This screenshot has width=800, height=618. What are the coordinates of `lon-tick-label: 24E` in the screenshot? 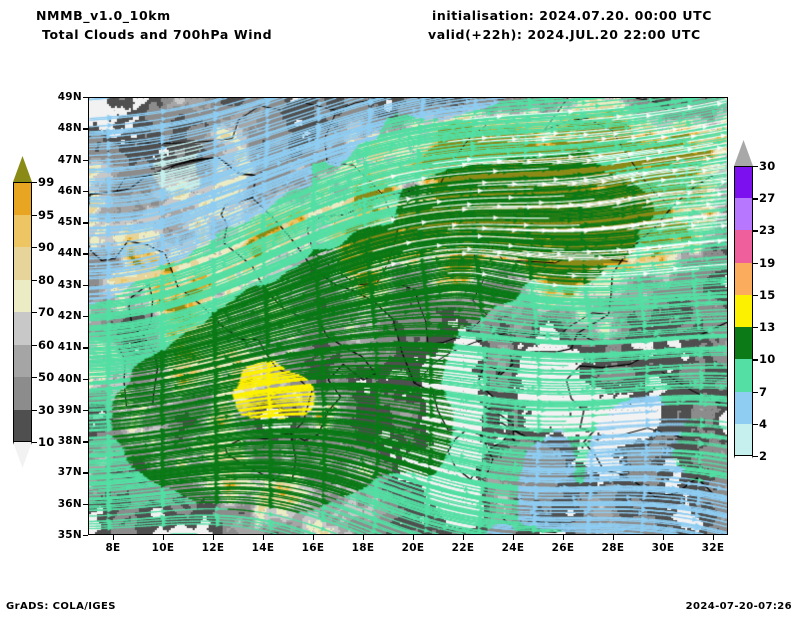 It's located at (513, 548).